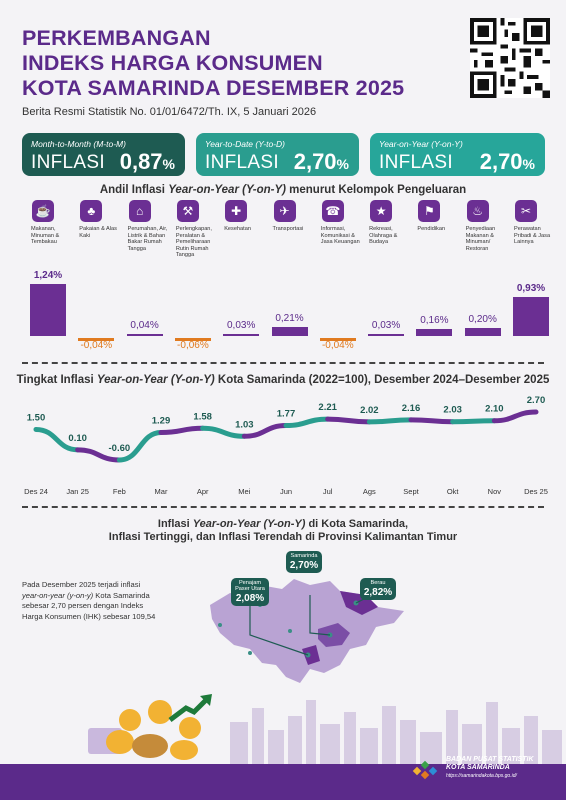 This screenshot has width=566, height=800. I want to click on bps-url: https://samarindakota.bps.go.id/, so click(481, 776).